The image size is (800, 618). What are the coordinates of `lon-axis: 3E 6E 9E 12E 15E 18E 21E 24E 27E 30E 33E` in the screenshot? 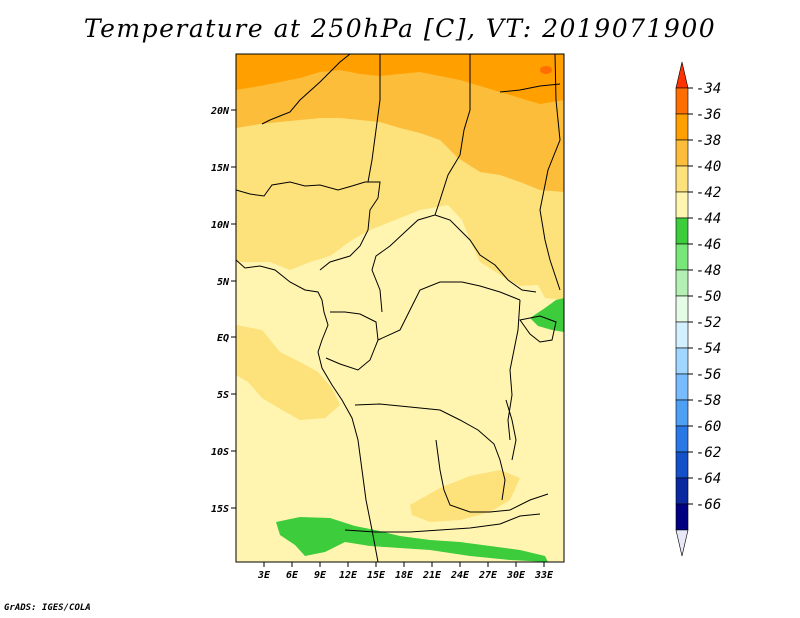 It's located at (405, 571).